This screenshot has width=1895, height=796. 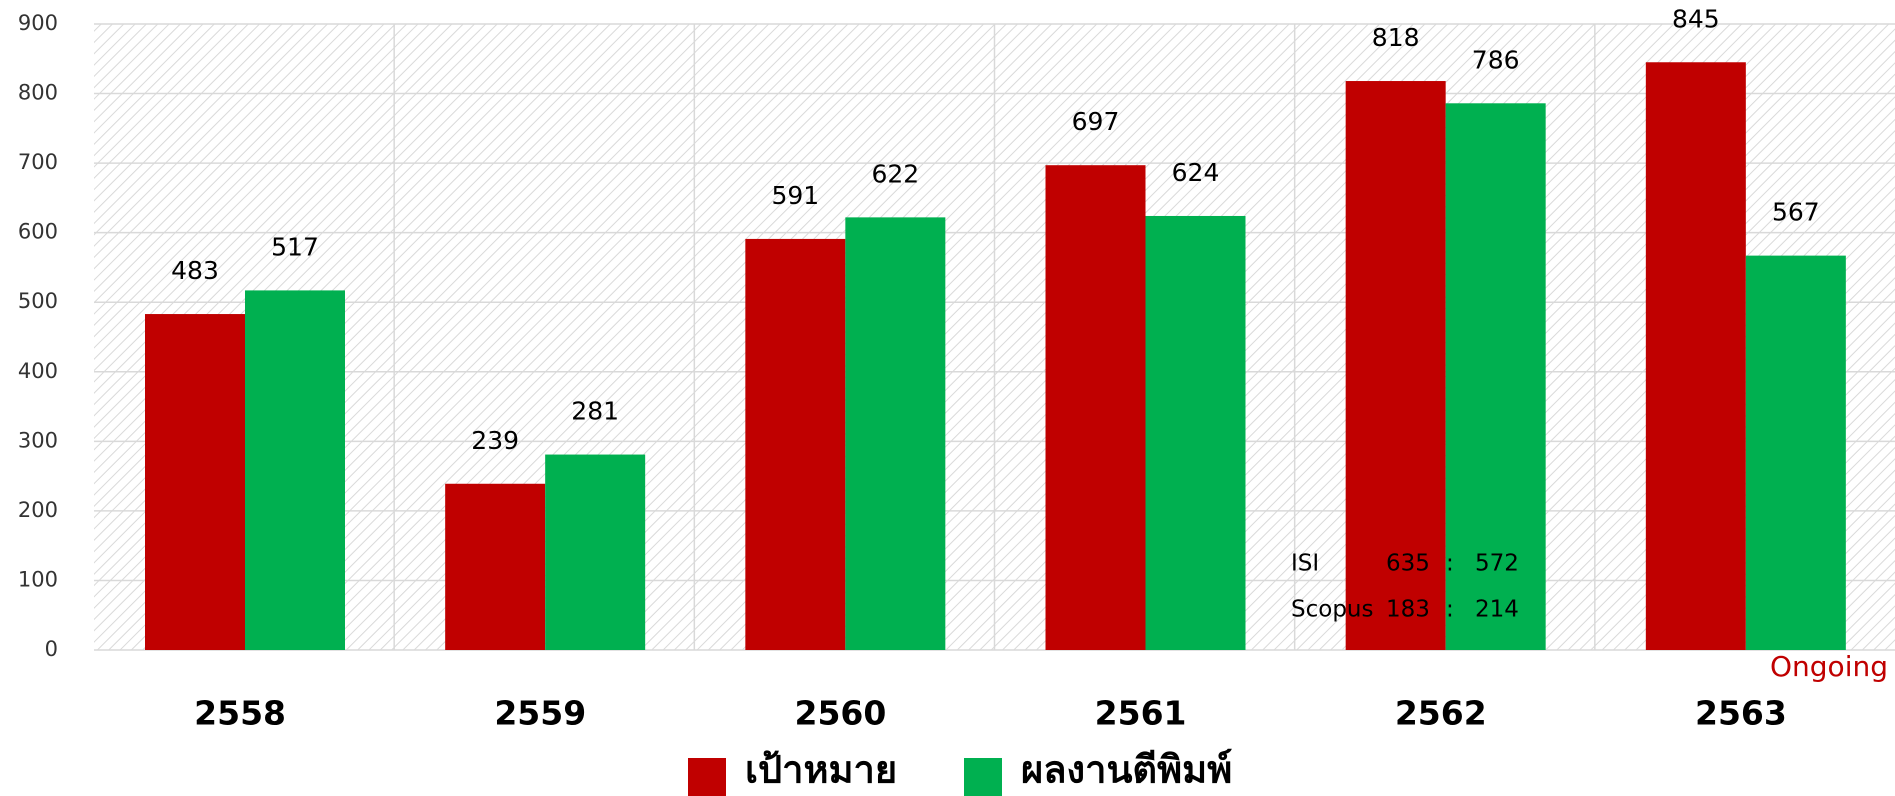 What do you see at coordinates (1305, 564) in the screenshot?
I see `annotation-label: ISI` at bounding box center [1305, 564].